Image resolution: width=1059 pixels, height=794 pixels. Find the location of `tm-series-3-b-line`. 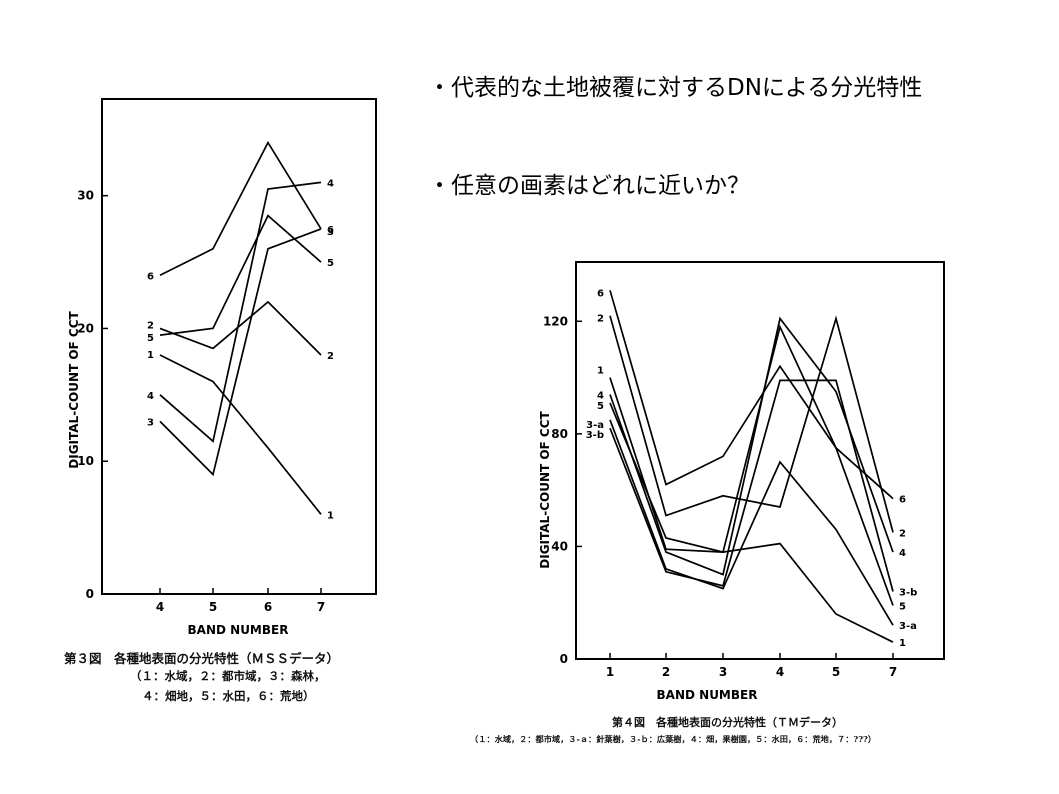

tm-series-3-b-line is located at coordinates (751, 485).